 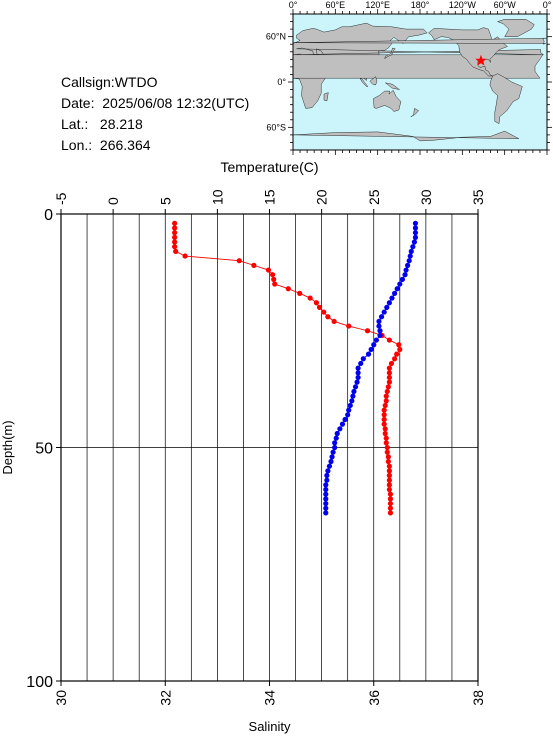 What do you see at coordinates (506, 98) in the screenshot?
I see `land-south-america` at bounding box center [506, 98].